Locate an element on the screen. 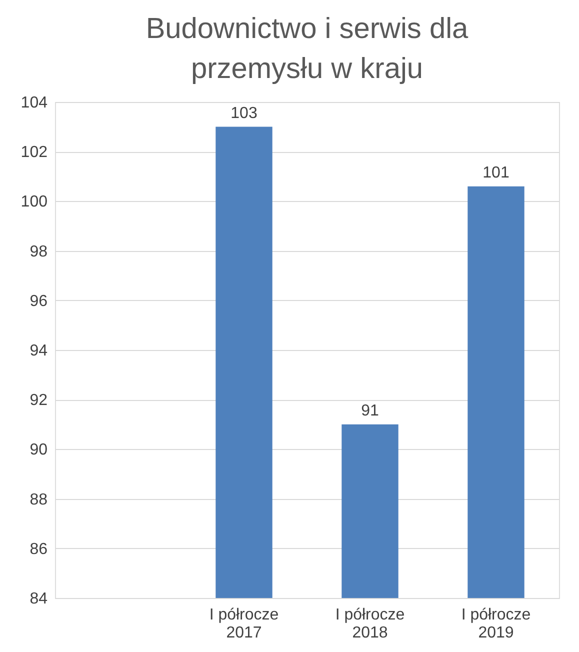  y-tick-label: 100 is located at coordinates (34, 202).